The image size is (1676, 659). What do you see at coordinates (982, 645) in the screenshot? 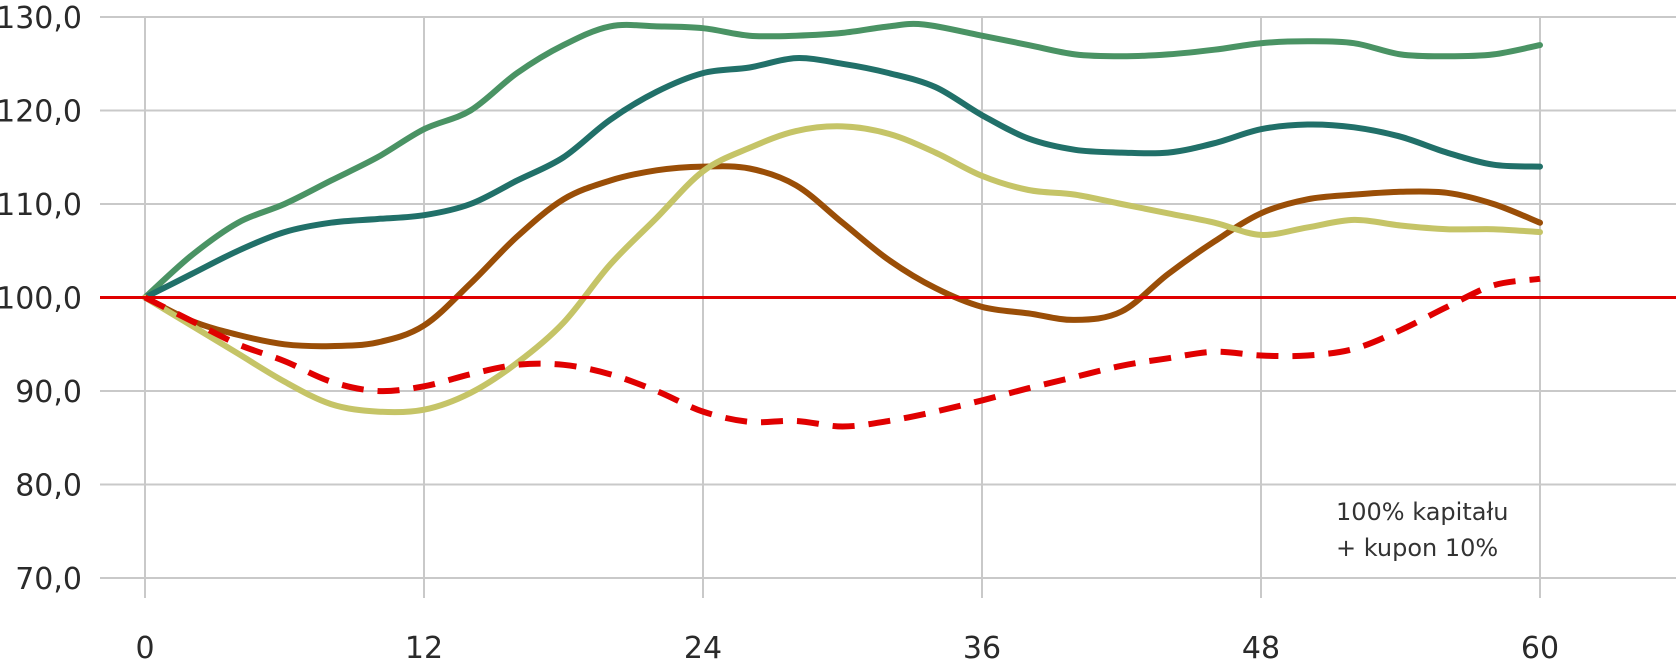
I see `x-tick-label: 36` at bounding box center [982, 645].